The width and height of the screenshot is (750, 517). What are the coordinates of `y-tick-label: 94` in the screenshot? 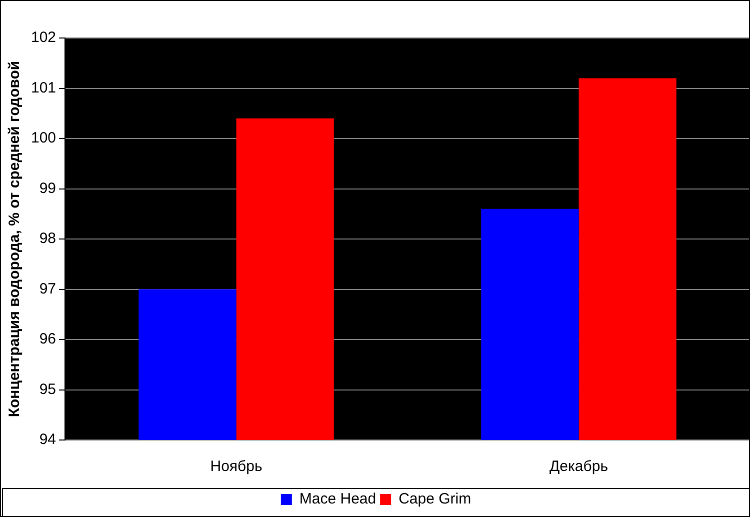 It's located at (47, 439).